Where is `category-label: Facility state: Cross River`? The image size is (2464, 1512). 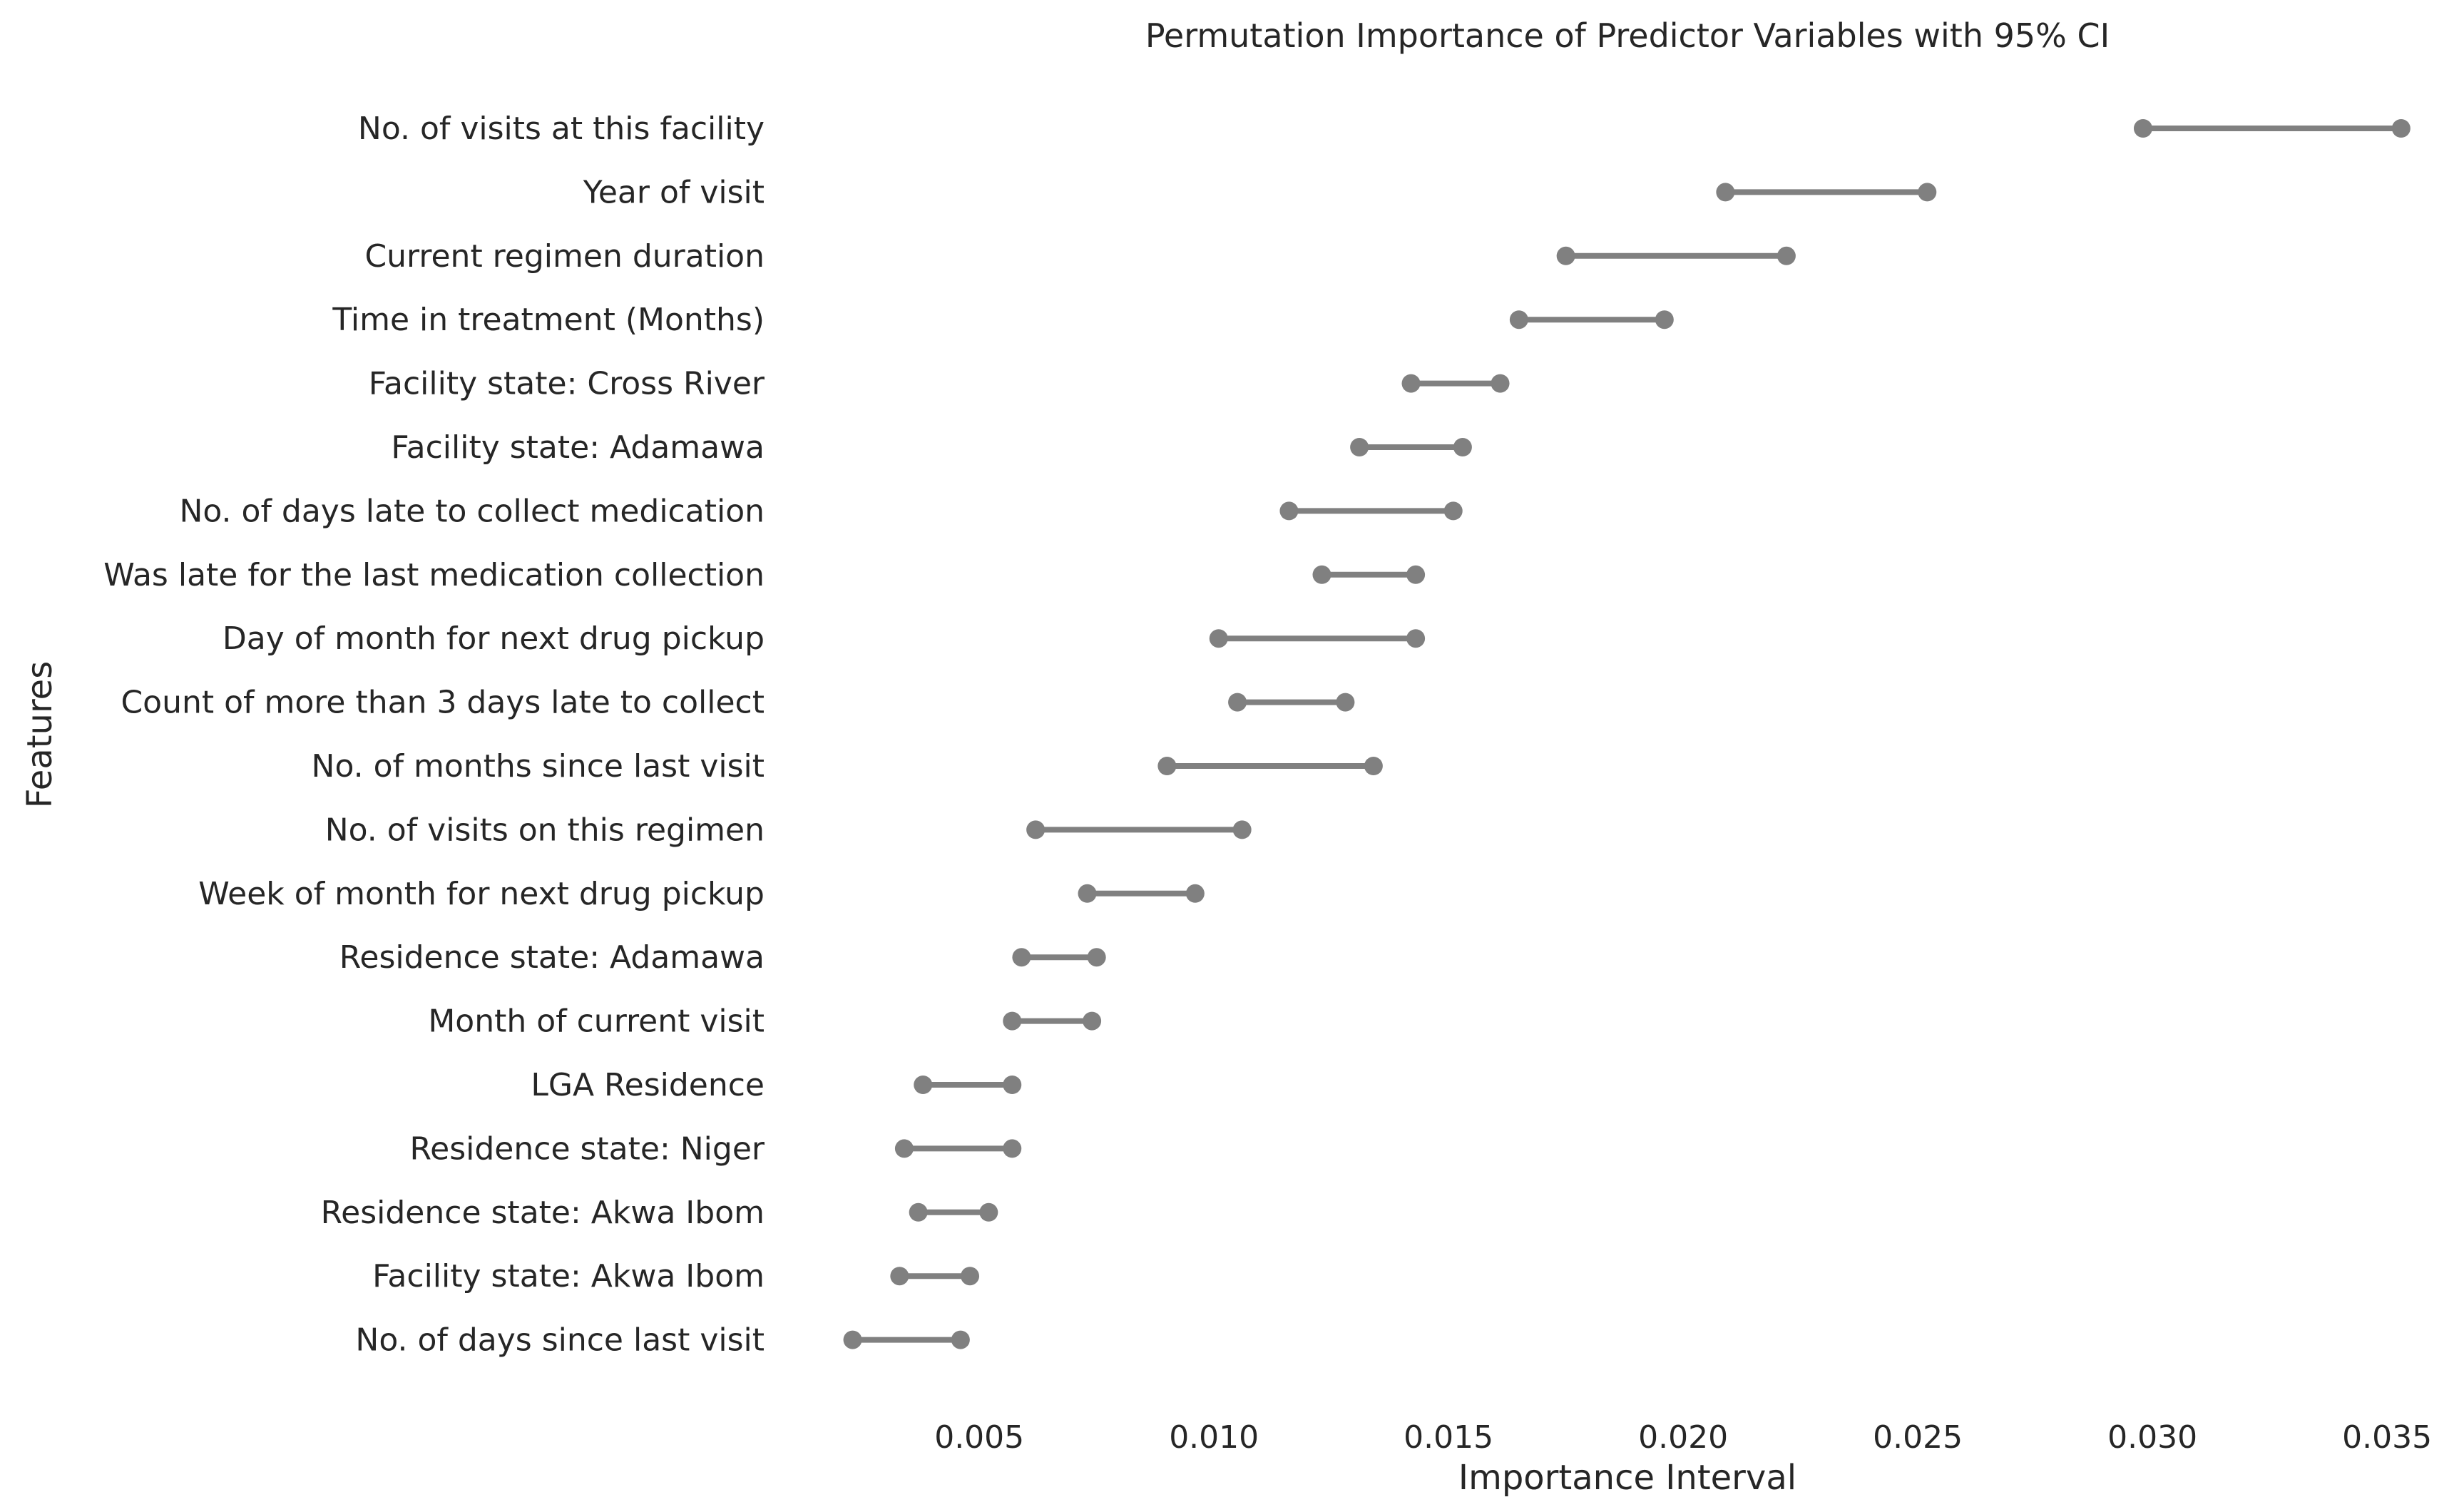
category-label: Facility state: Cross River is located at coordinates (567, 384).